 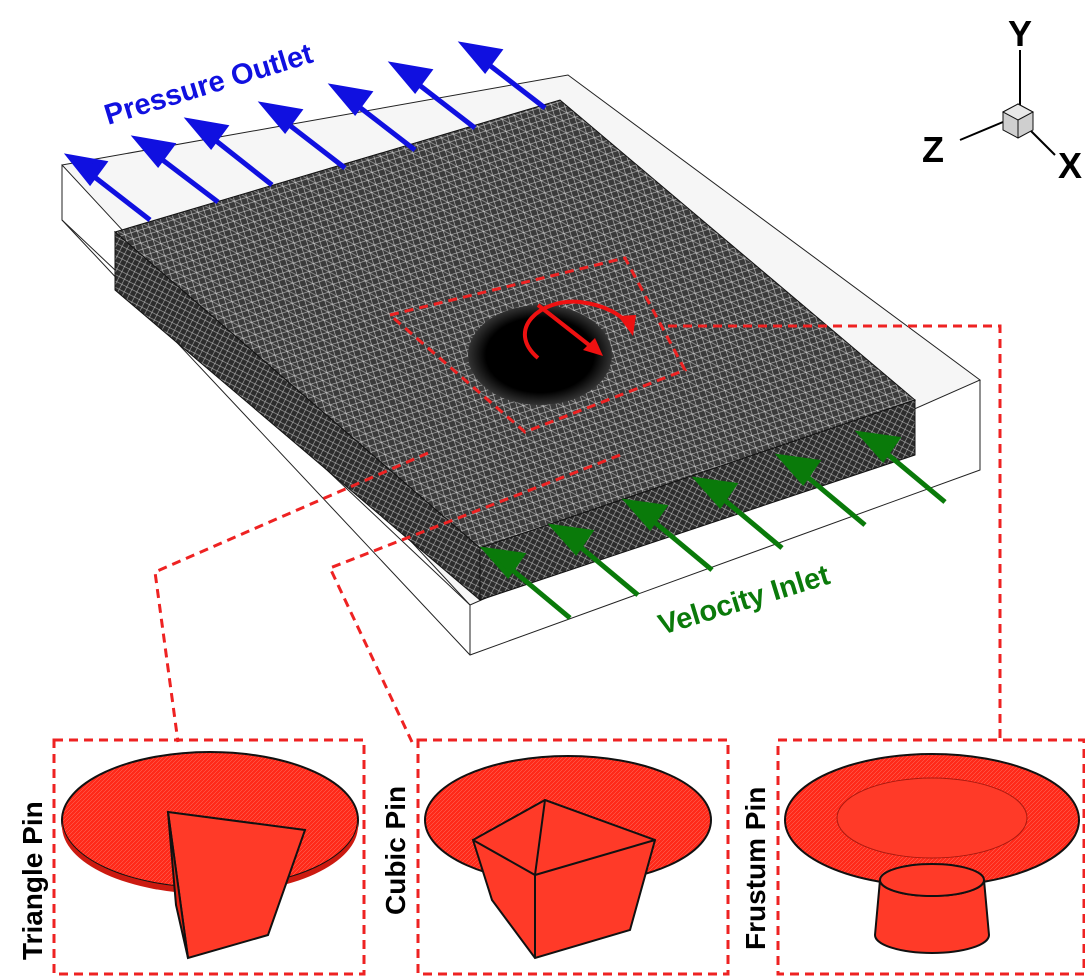 What do you see at coordinates (236, 885) in the screenshot?
I see `triangle-pin` at bounding box center [236, 885].